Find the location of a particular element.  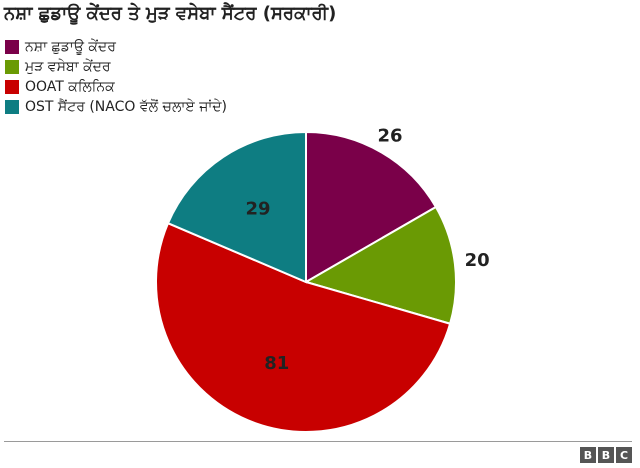

slice-rehabilitation-centres is located at coordinates (380, 265).